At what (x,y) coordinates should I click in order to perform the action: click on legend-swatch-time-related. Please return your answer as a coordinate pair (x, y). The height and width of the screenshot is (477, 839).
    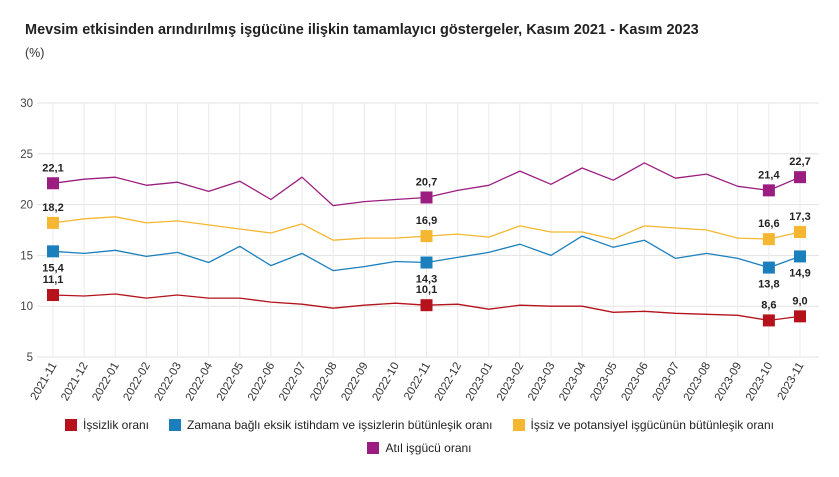
    Looking at the image, I should click on (175, 425).